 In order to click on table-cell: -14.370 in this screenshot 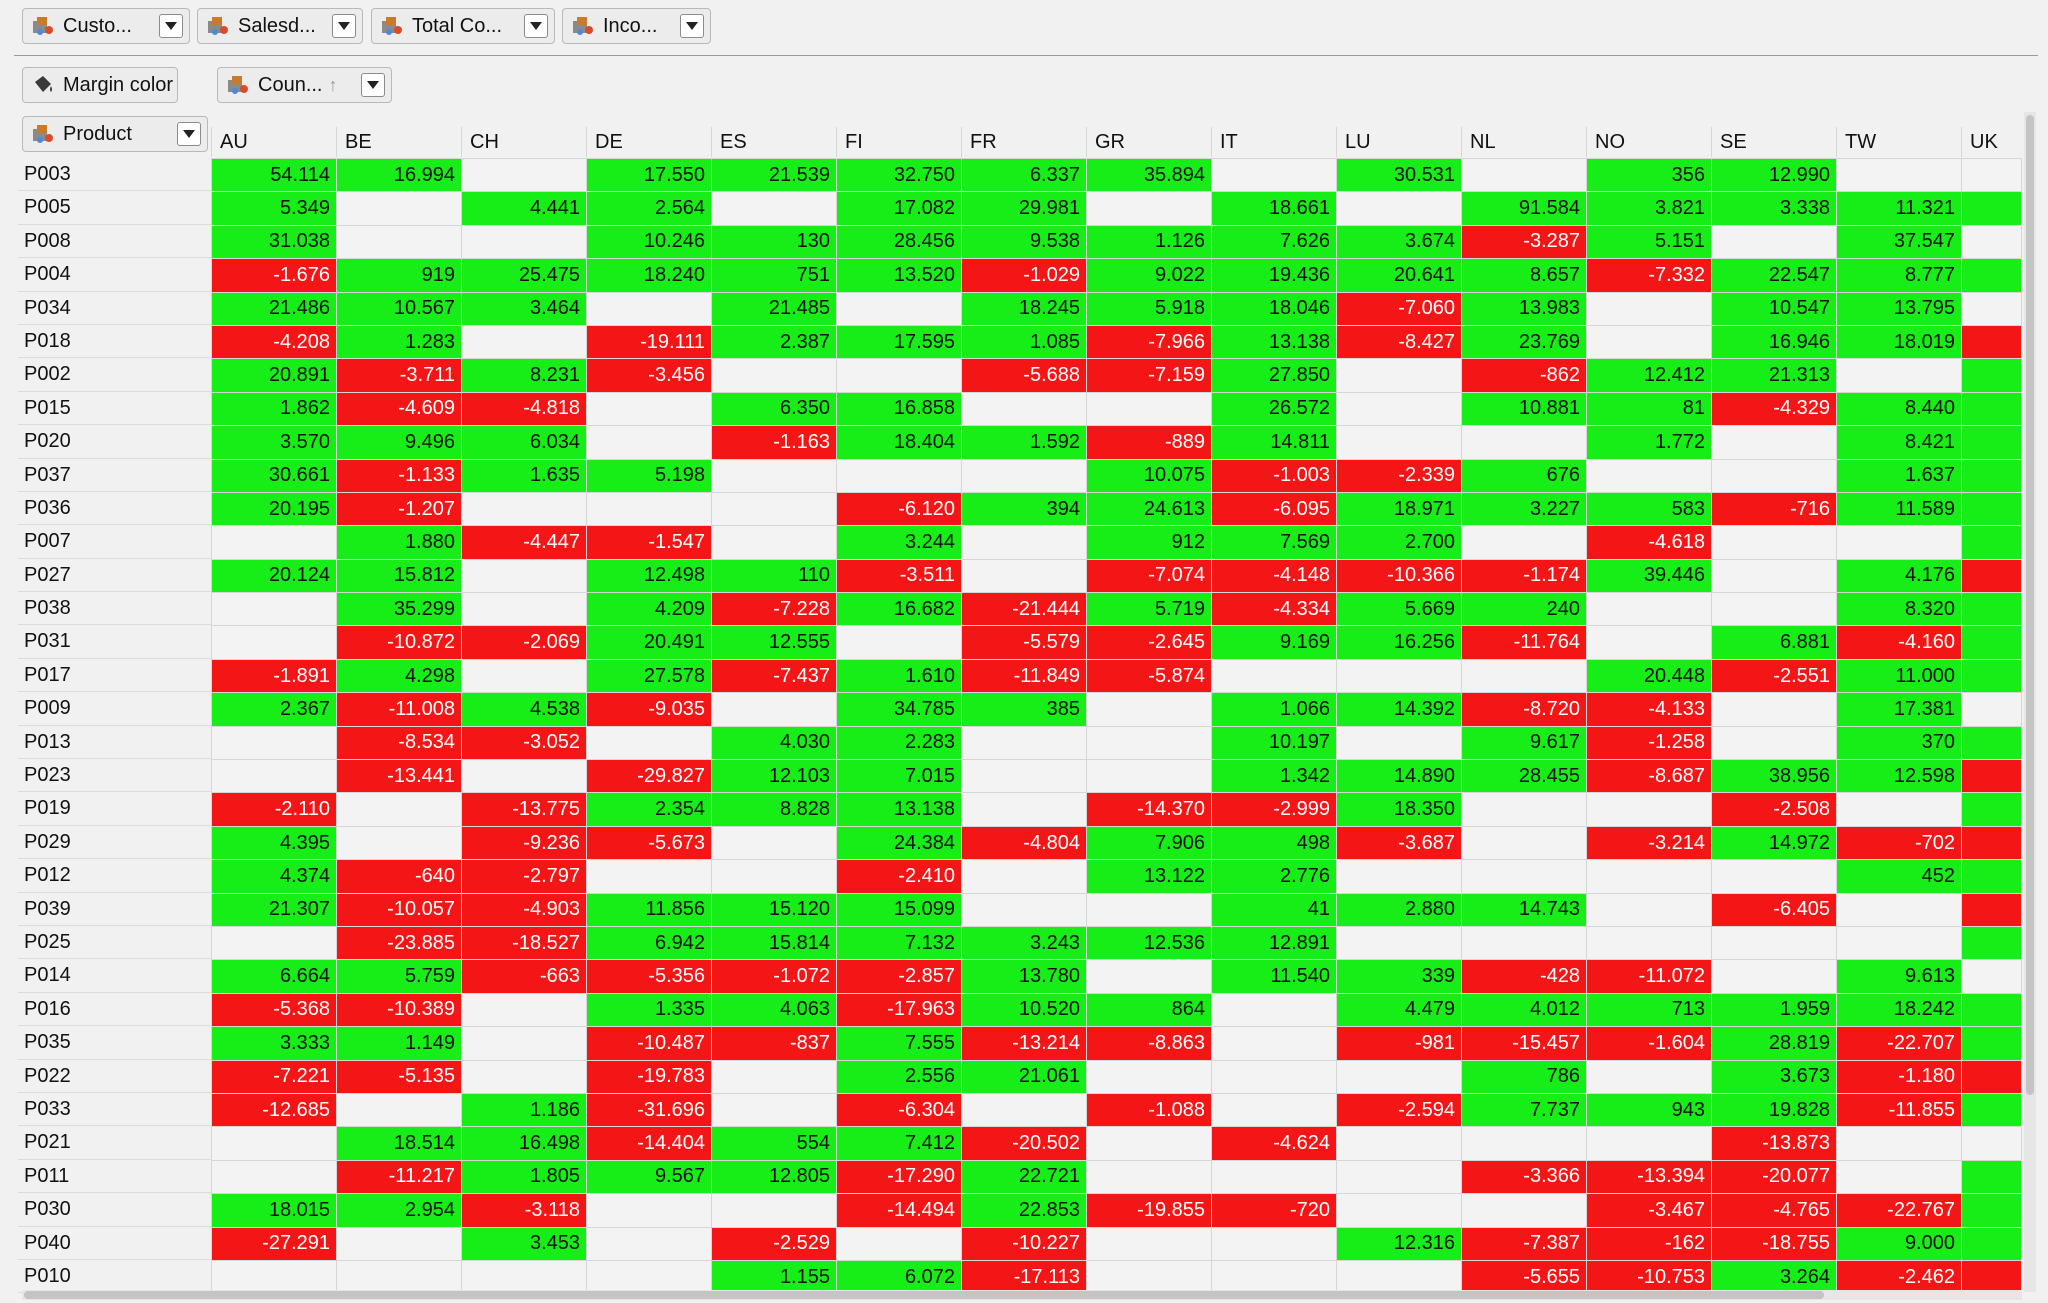, I will do `click(1149, 809)`.